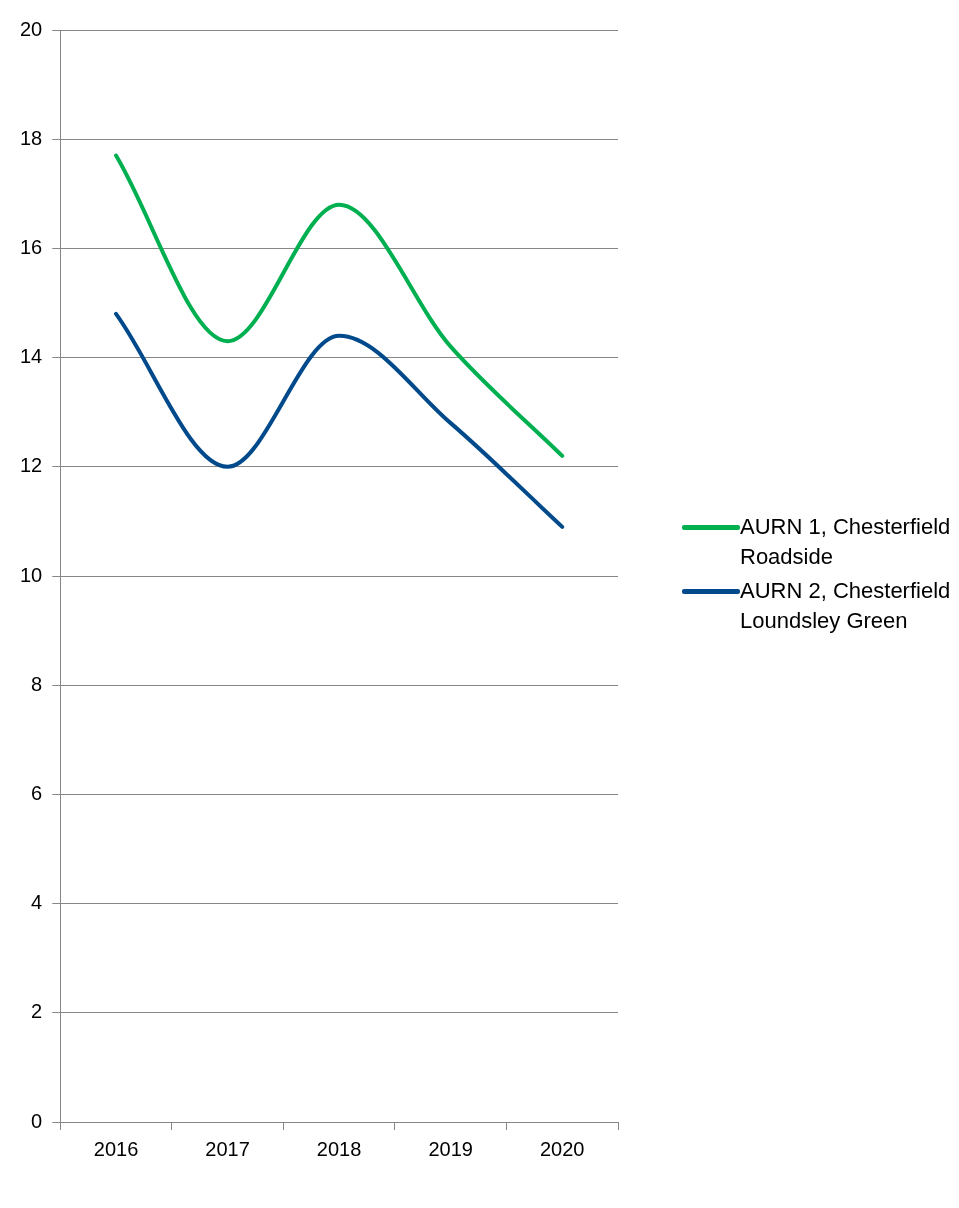  I want to click on x-tick-label: 2019, so click(450, 1148).